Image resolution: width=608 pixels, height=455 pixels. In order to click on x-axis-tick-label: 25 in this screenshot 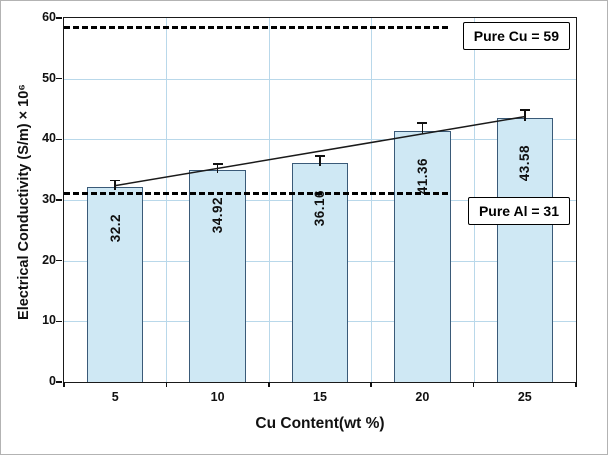, I will do `click(524, 397)`.